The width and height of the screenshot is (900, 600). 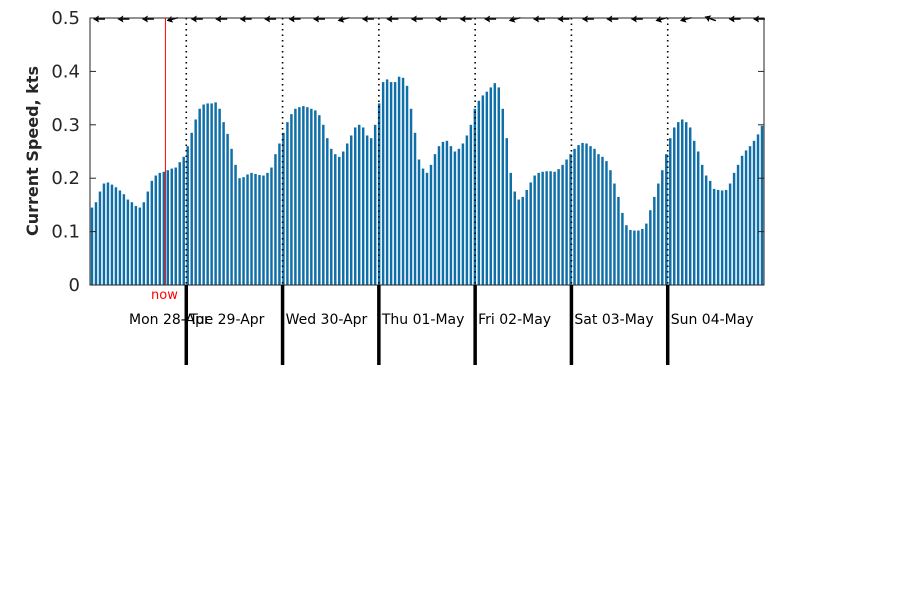 I want to click on day-label: Sat 03-May, so click(x=613, y=320).